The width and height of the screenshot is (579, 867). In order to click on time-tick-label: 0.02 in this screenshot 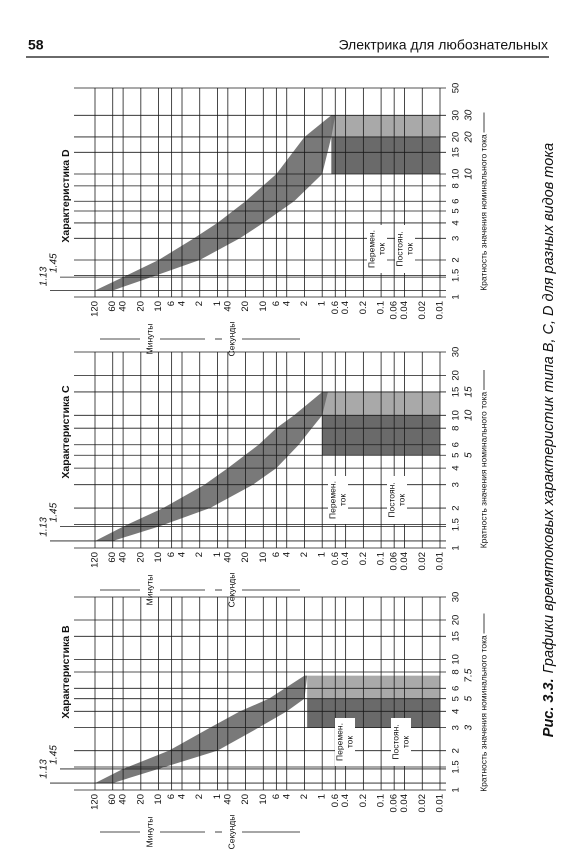, I will do `click(422, 561)`.